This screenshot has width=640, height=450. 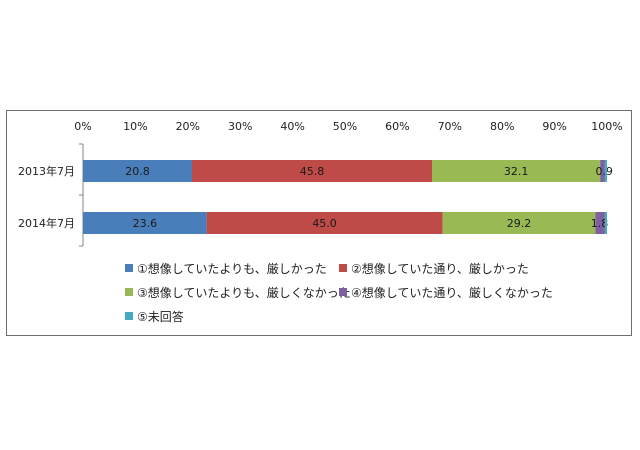 What do you see at coordinates (292, 126) in the screenshot?
I see `x-tick-label: 40%` at bounding box center [292, 126].